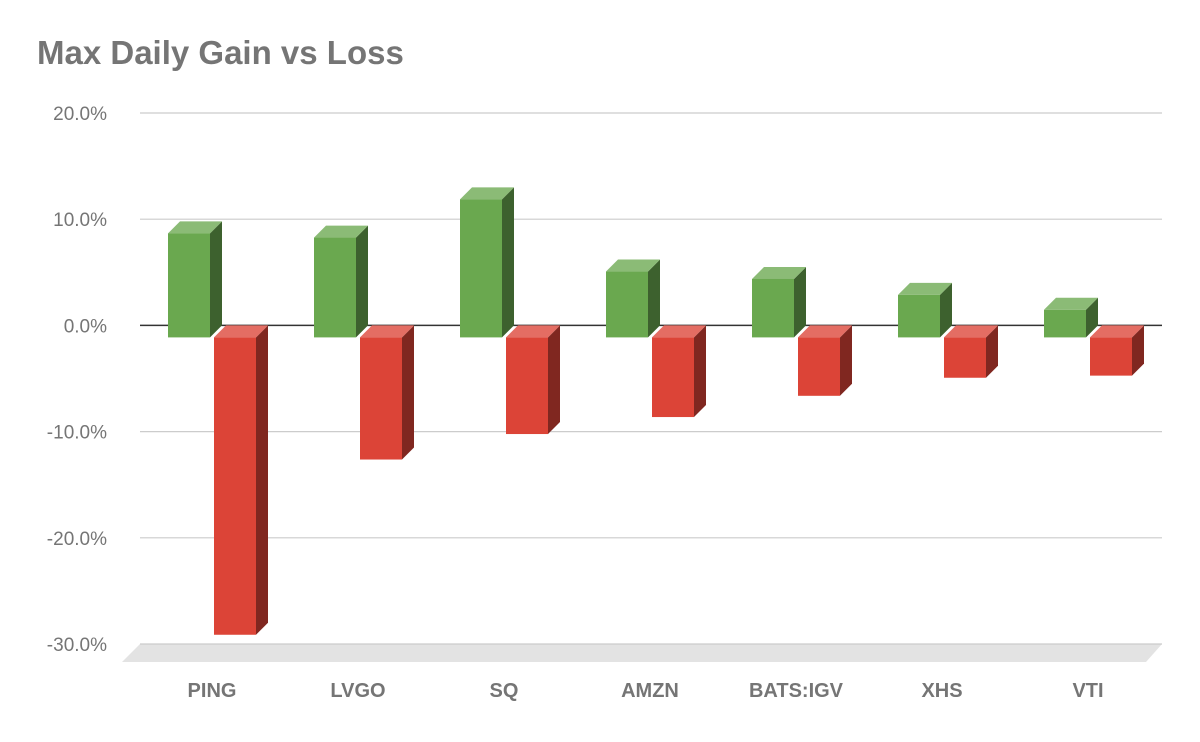 This screenshot has width=1200, height=742. I want to click on loss-bar-lvgo, so click(381, 398).